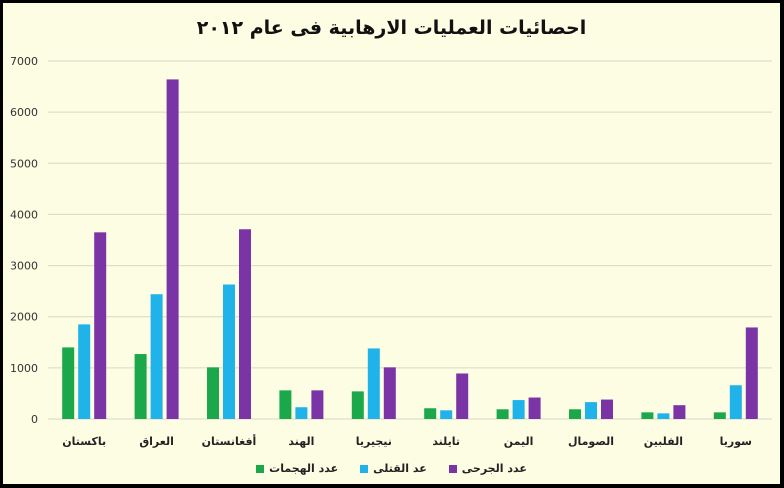 The width and height of the screenshot is (784, 488). Describe the element at coordinates (391, 28) in the screenshot. I see `chart-title: احصائيات العمليات الارهابية فى عام ٢٠١٢` at that location.